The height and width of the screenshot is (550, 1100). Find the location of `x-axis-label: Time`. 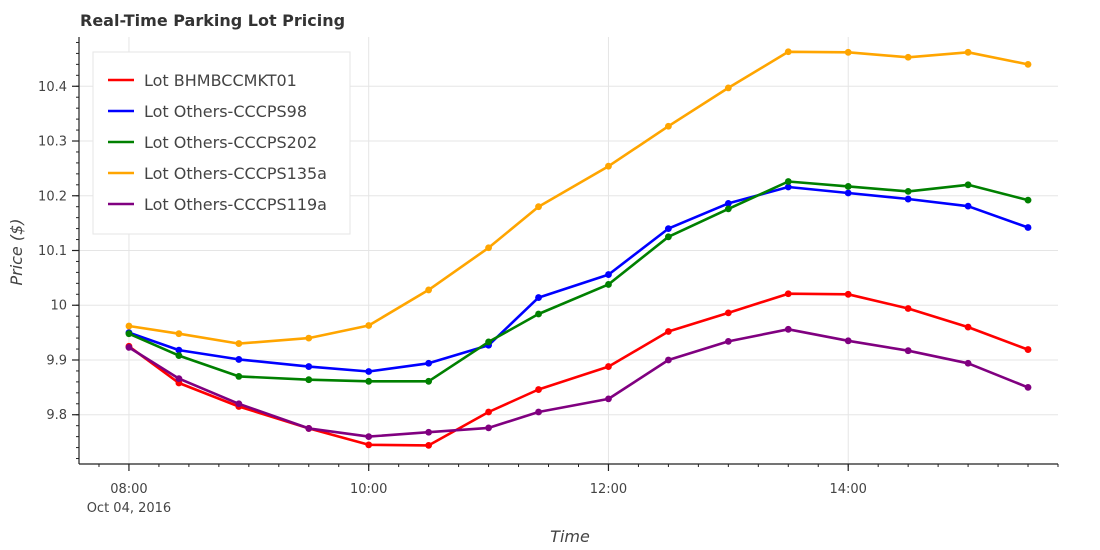

x-axis-label: Time is located at coordinates (570, 536).